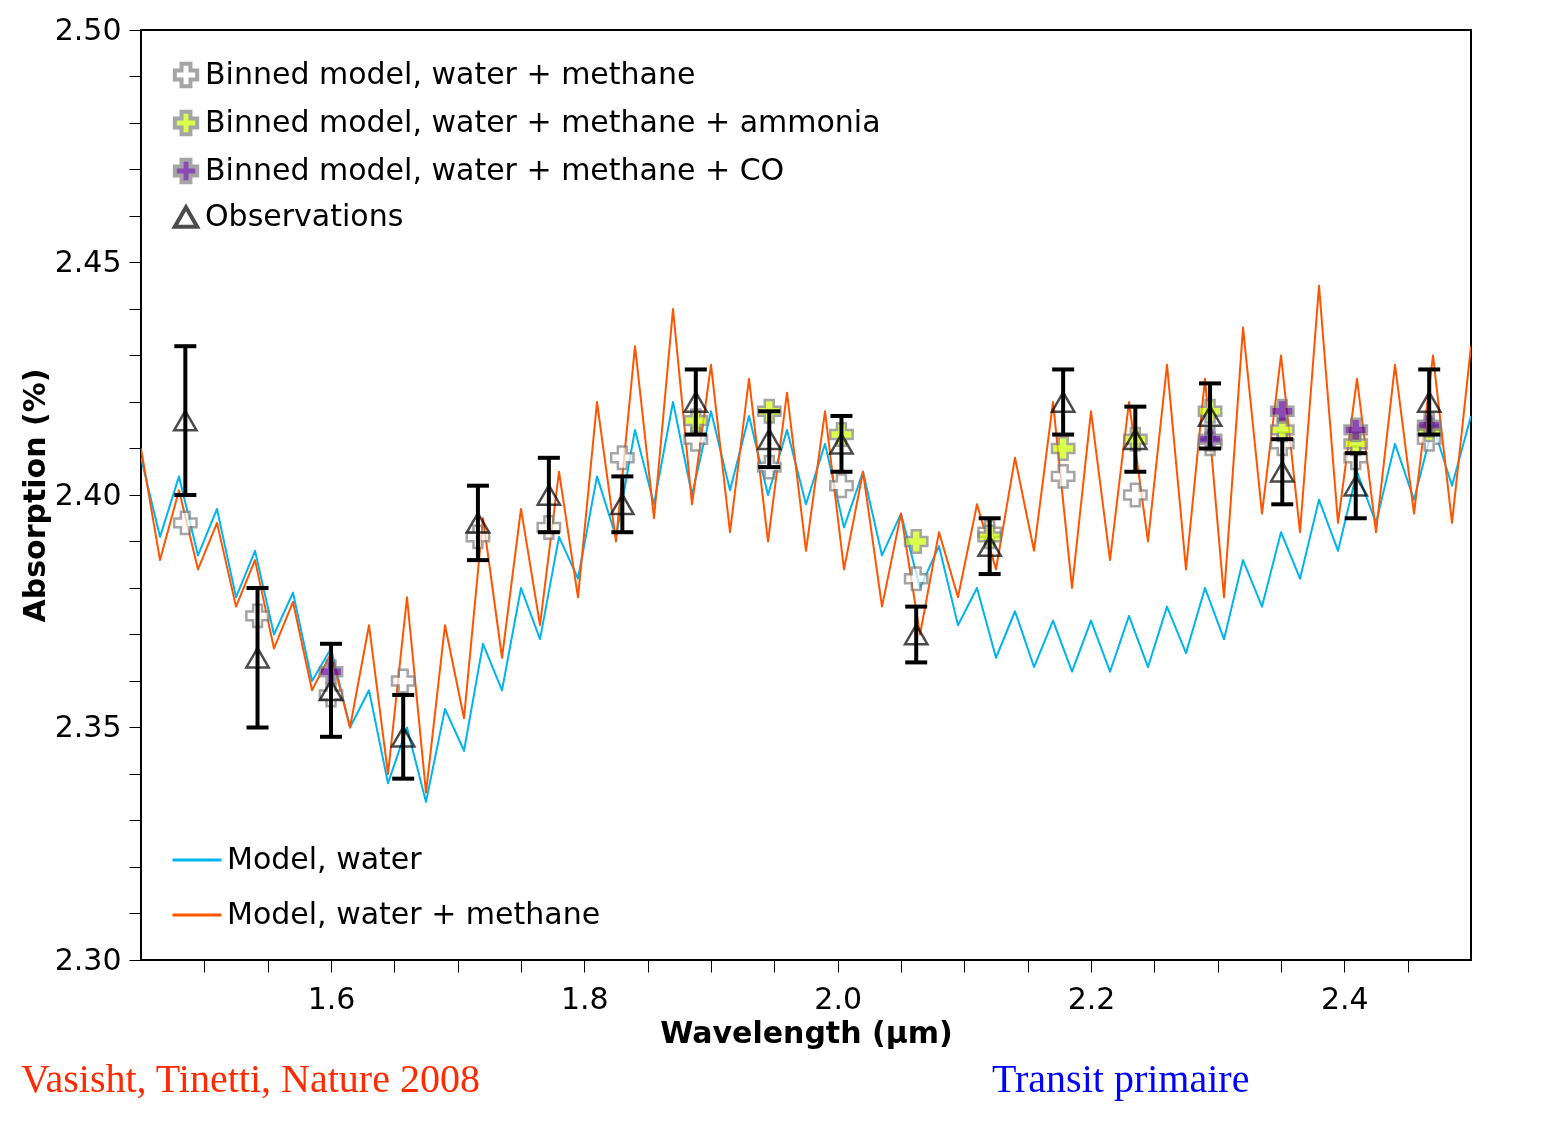 This screenshot has width=1550, height=1143. I want to click on y-tick-label: 2.35, so click(88, 726).